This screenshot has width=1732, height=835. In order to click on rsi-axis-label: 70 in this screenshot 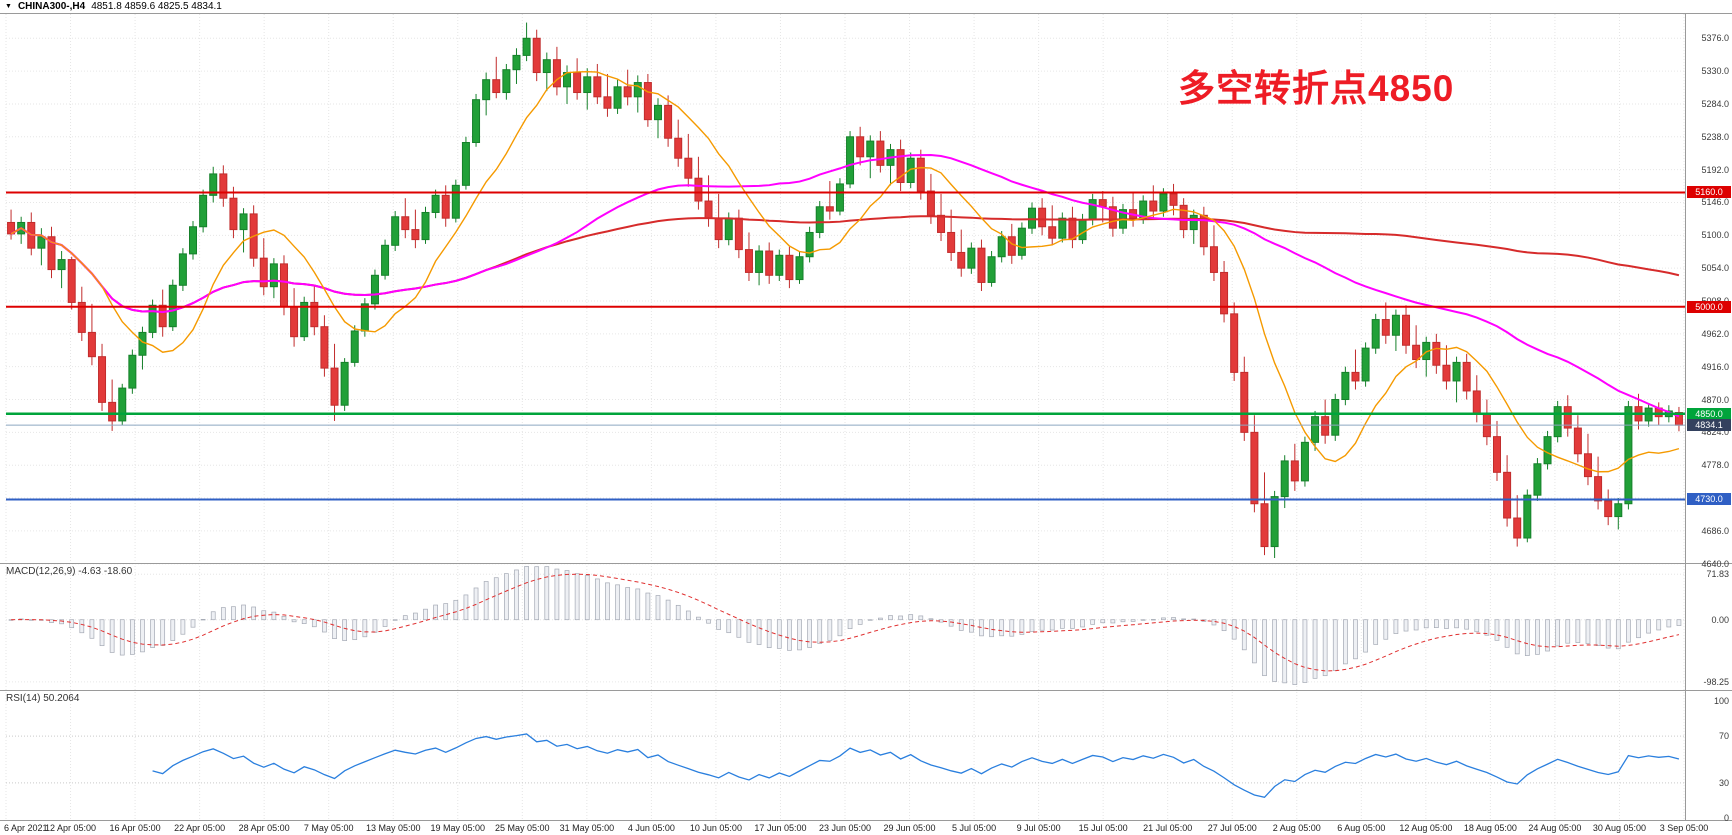, I will do `click(1723, 736)`.